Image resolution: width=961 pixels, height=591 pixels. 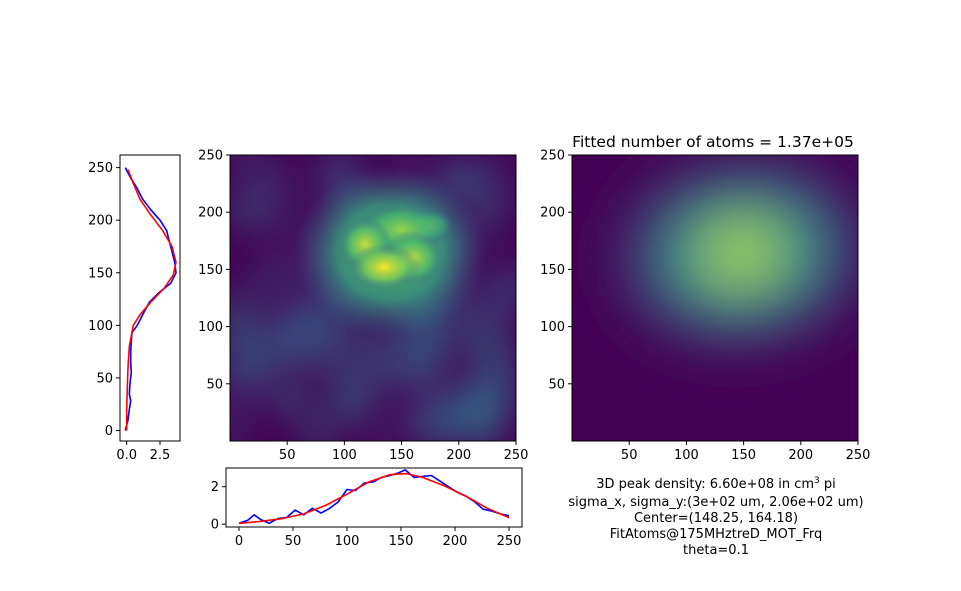 What do you see at coordinates (556, 384) in the screenshot?
I see `fit-image-ytick-label: 50` at bounding box center [556, 384].